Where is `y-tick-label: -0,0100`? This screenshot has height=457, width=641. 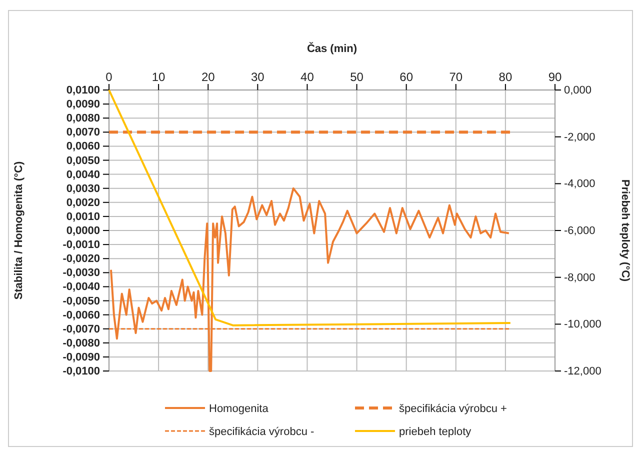 y-tick-label: -0,0100 is located at coordinates (81, 372).